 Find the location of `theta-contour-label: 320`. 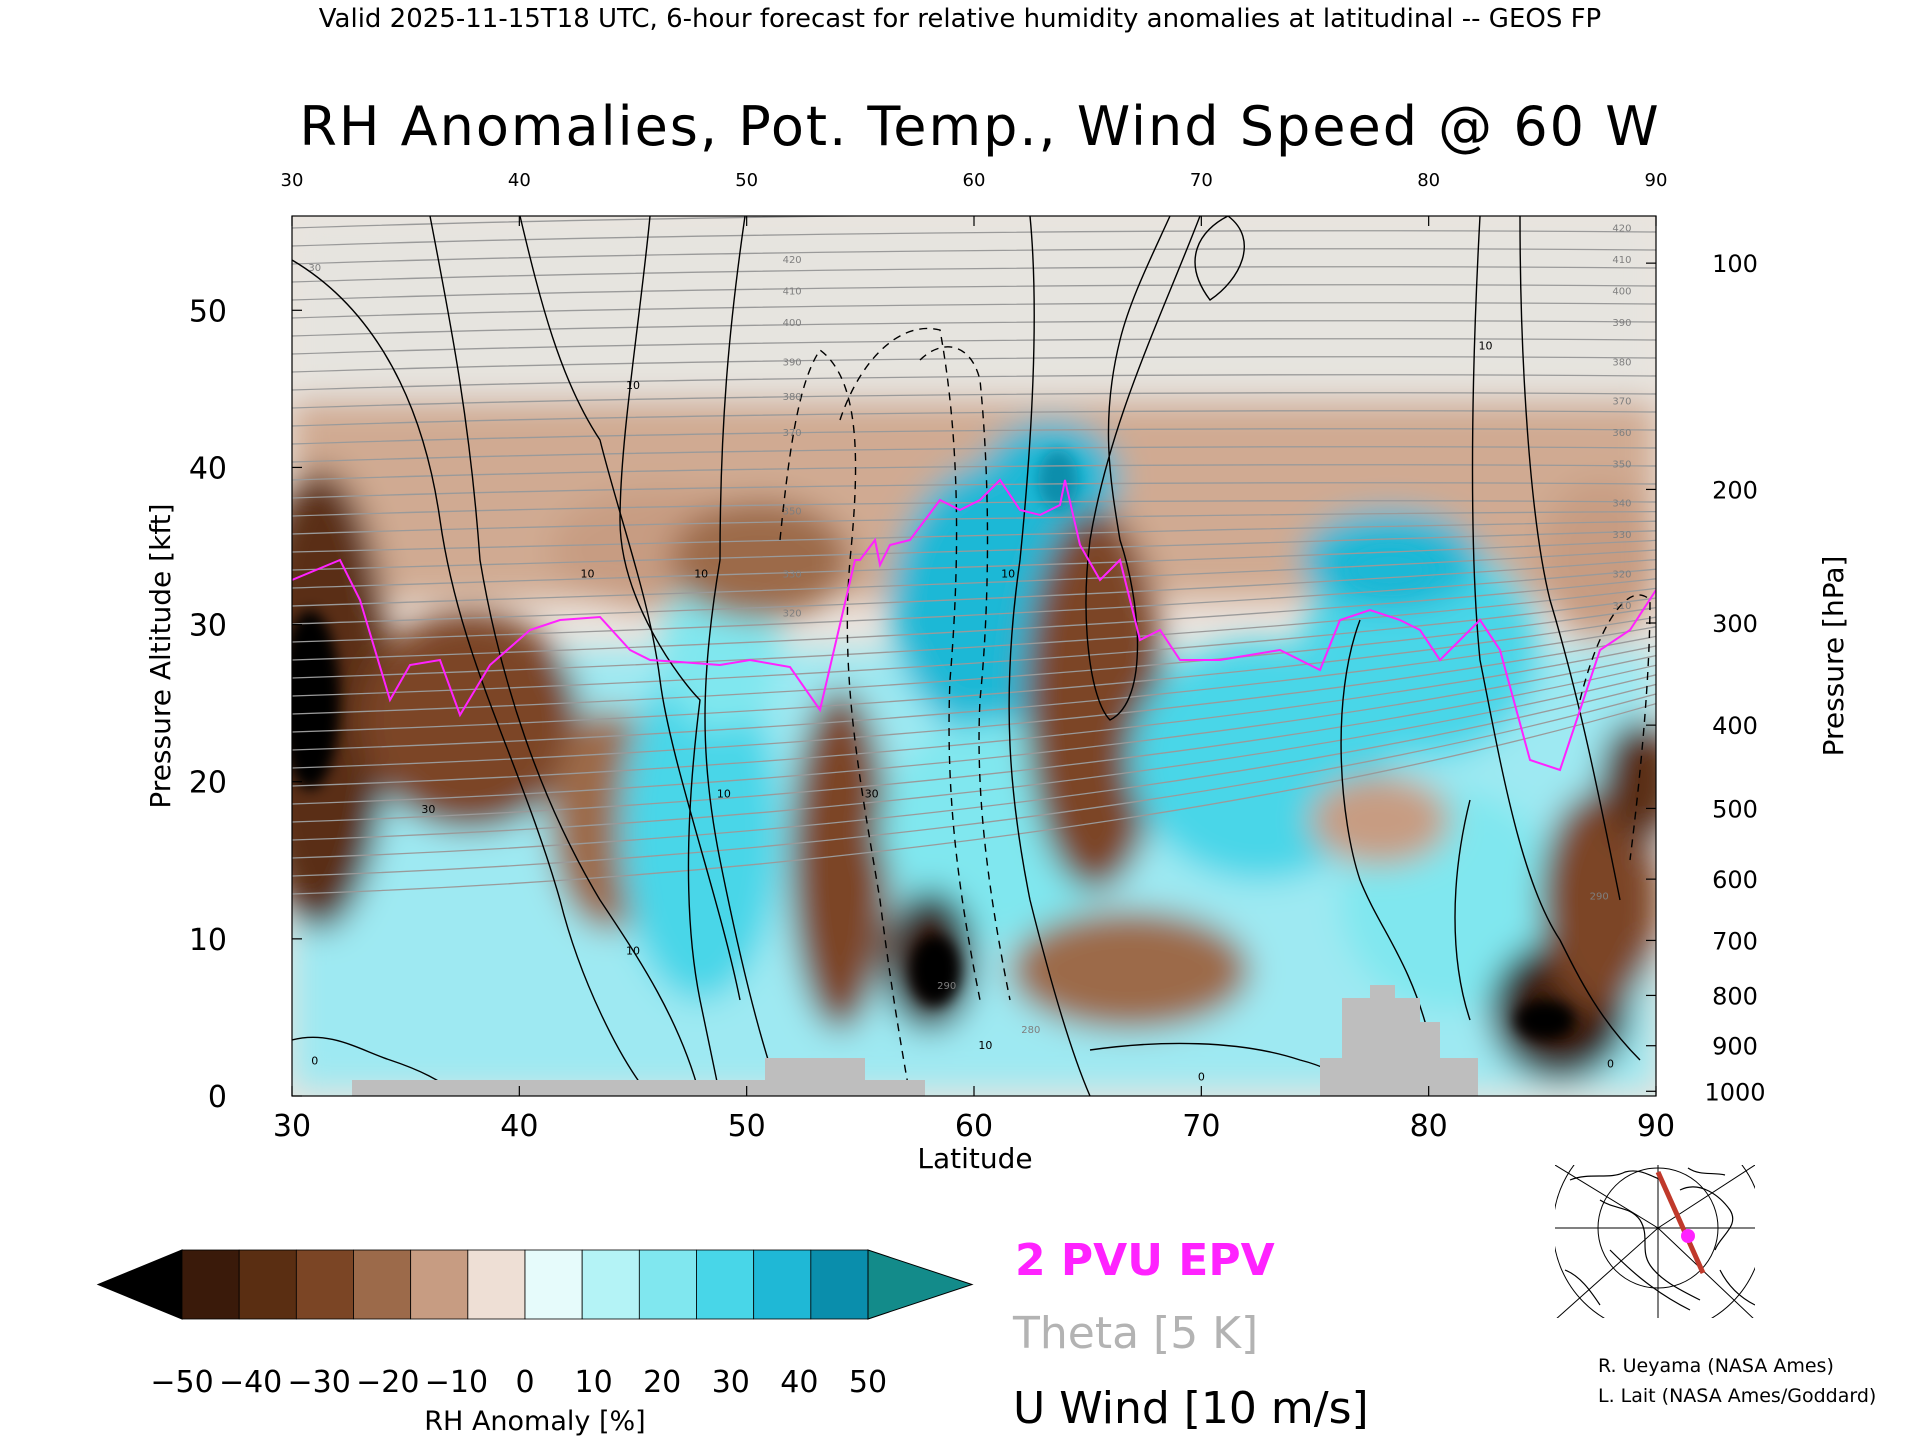

theta-contour-label: 320 is located at coordinates (792, 614).